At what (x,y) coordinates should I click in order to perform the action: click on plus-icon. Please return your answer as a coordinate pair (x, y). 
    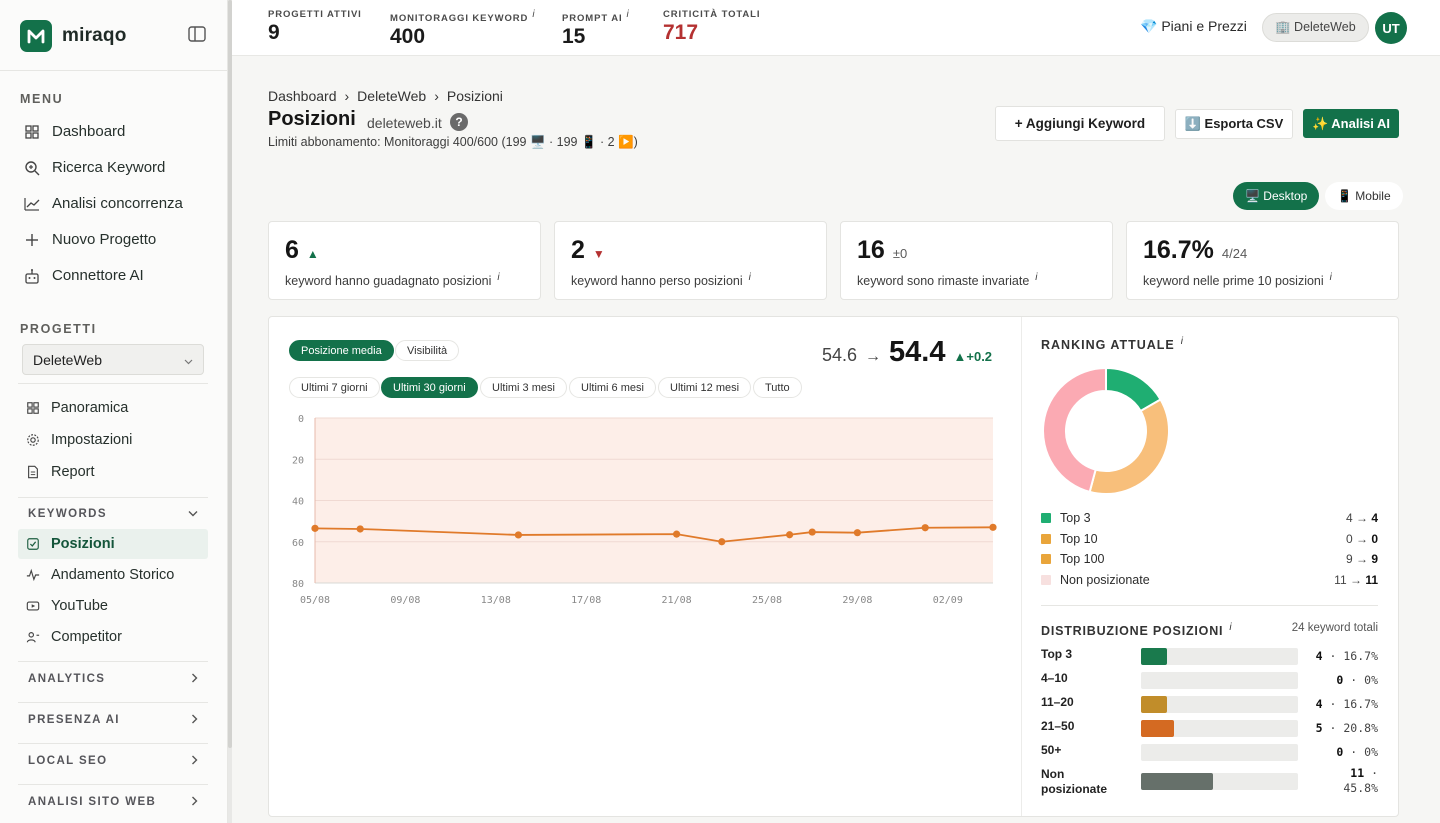
    Looking at the image, I should click on (32, 240).